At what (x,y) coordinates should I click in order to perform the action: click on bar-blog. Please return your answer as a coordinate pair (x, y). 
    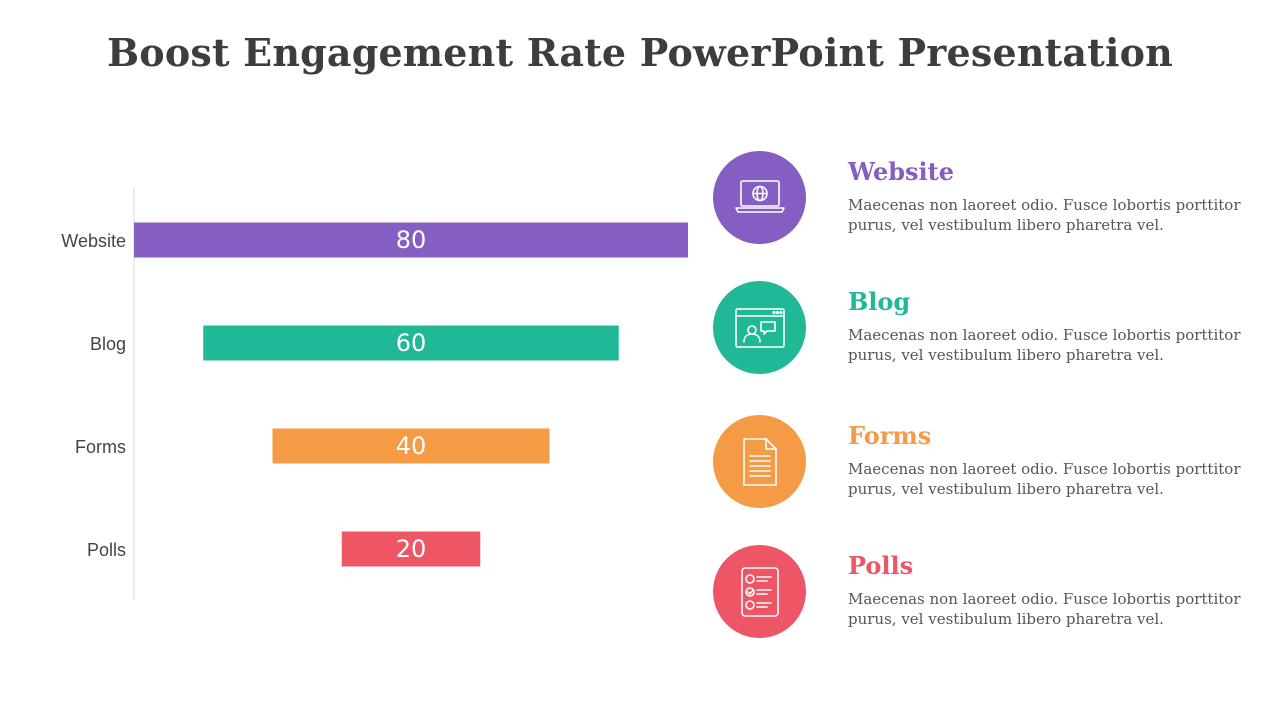
    Looking at the image, I should click on (411, 343).